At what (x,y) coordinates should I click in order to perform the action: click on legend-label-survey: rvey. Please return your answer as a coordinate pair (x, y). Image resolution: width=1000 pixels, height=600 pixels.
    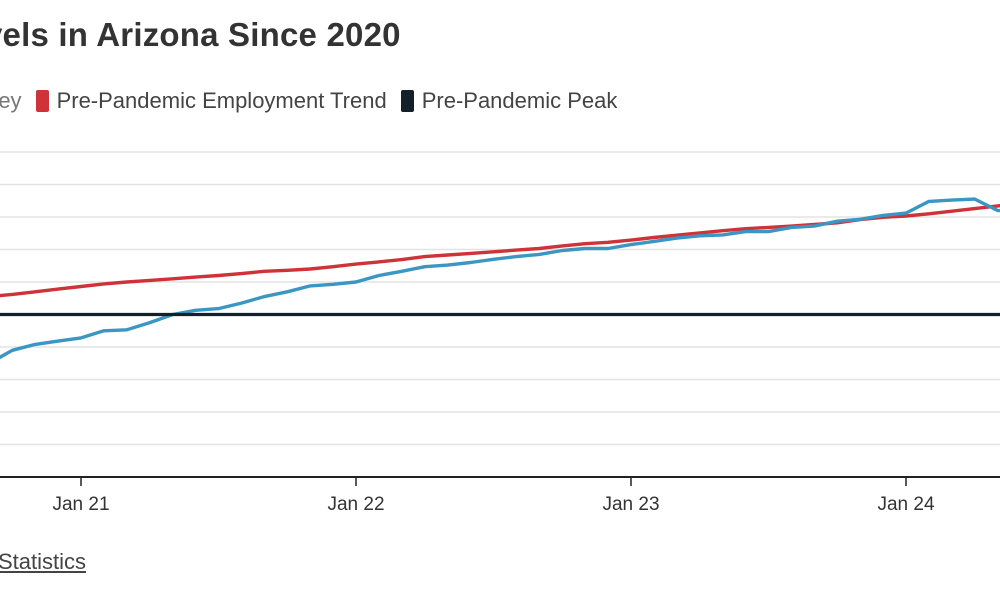
    Looking at the image, I should click on (11, 100).